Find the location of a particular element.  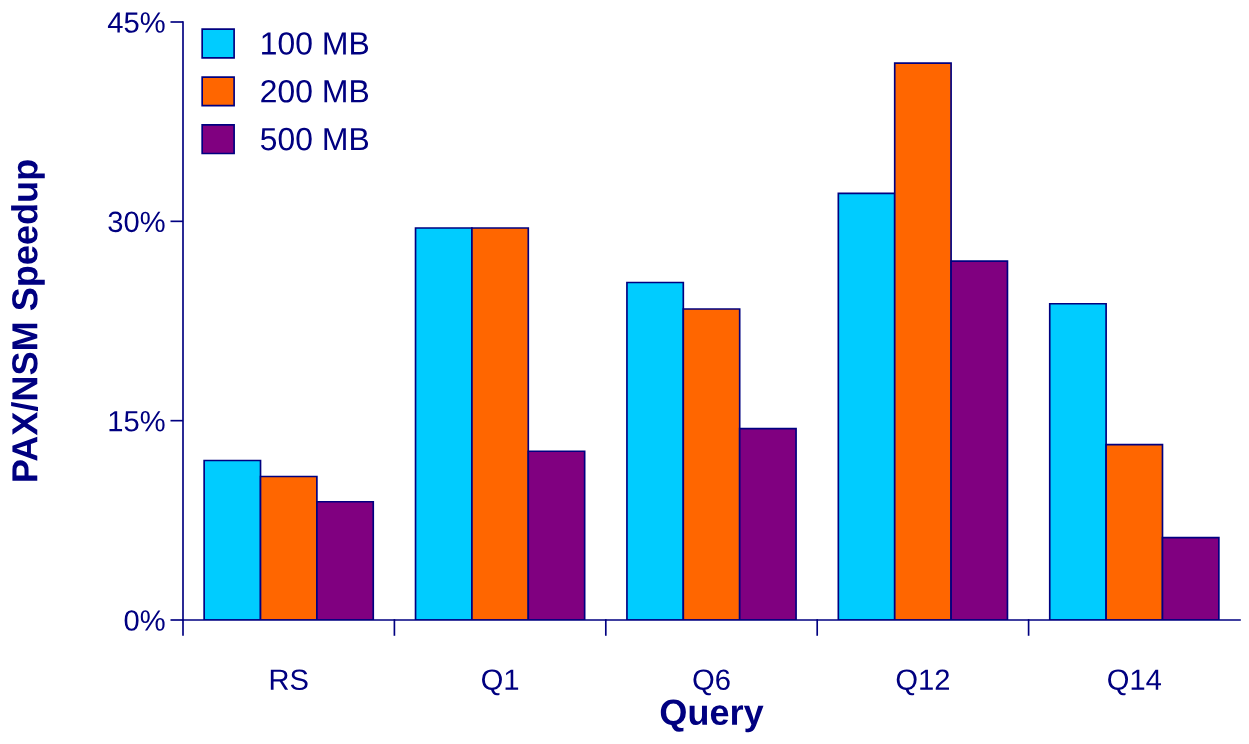

x-tick-label: Q14 is located at coordinates (1135, 682).